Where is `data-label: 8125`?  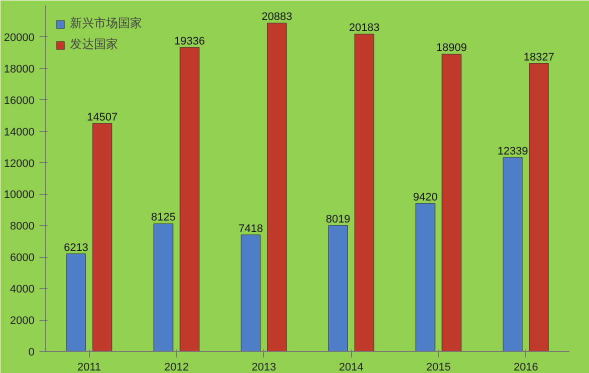 data-label: 8125 is located at coordinates (163, 218).